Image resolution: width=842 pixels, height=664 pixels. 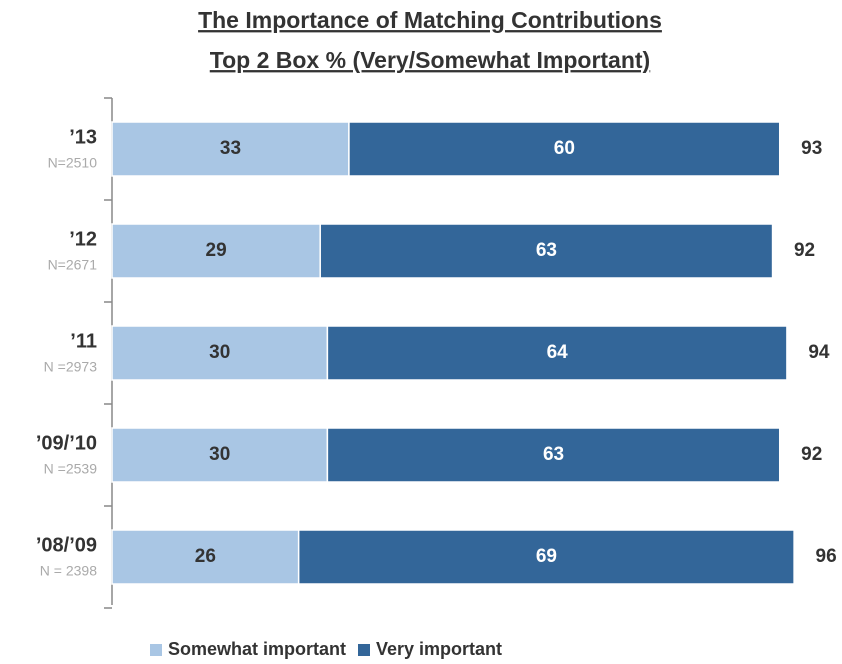 What do you see at coordinates (430, 20) in the screenshot?
I see `chart-title: The Importance of Matching Contributions` at bounding box center [430, 20].